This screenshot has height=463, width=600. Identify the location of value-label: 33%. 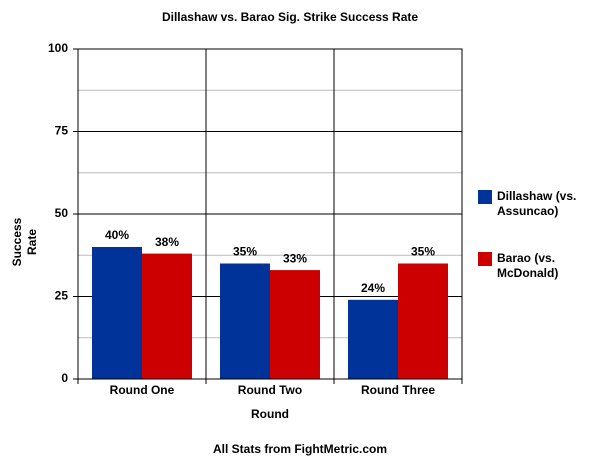
(295, 258).